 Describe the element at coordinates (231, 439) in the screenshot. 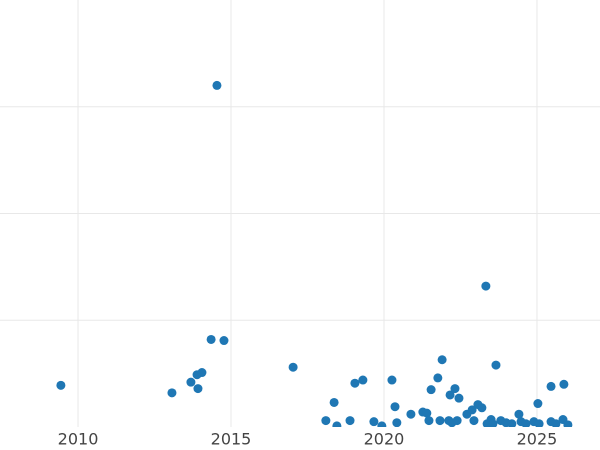

I see `x-tick-label: 2015` at that location.